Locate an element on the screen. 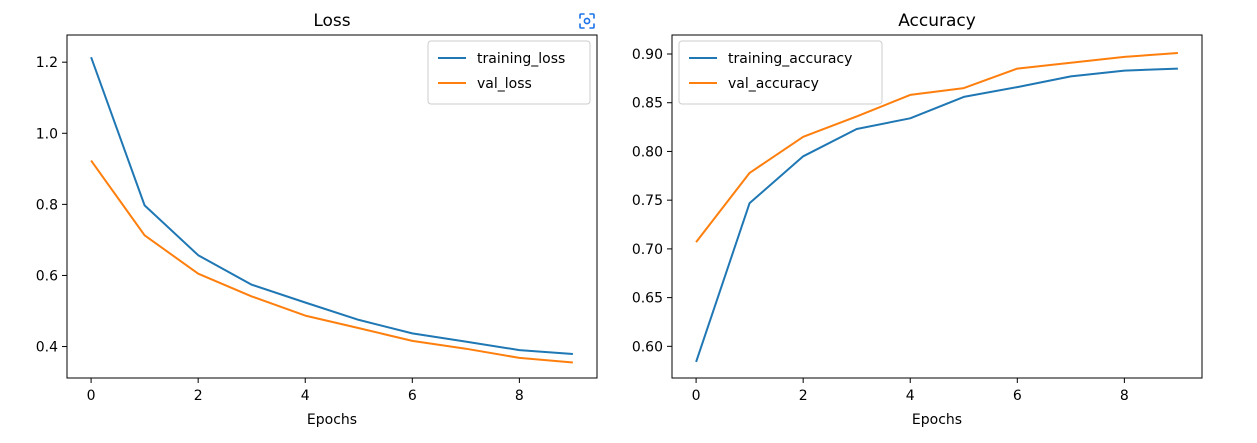 This screenshot has width=1257, height=443. focus-scan-icon is located at coordinates (587, 21).